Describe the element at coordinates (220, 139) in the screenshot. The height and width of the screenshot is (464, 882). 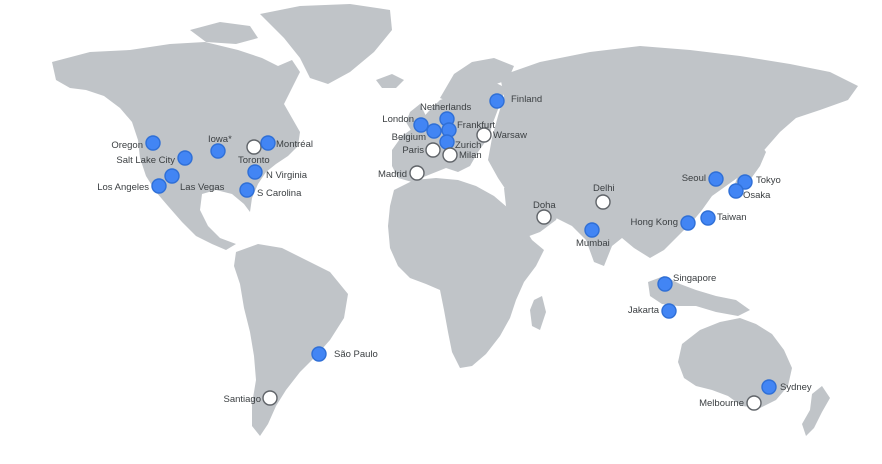
I see `region-label-iowa: Iowa*` at that location.